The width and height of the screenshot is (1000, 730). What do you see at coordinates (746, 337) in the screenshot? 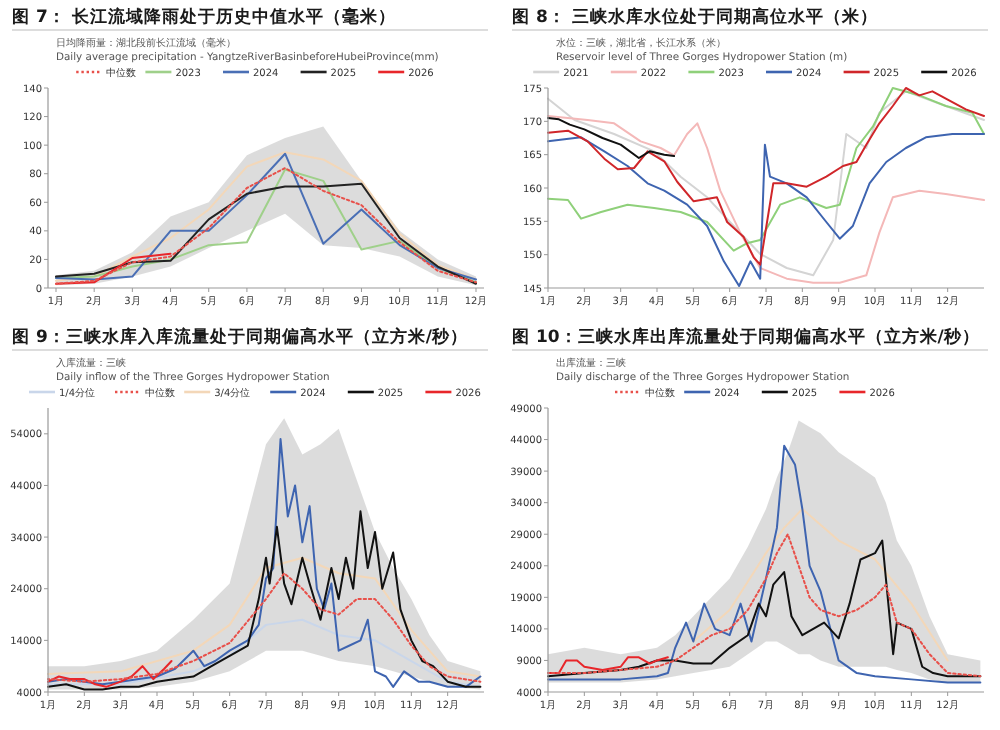
I see `chart-title: 图 10：三峡水库出库流量处于同期偏高水平（立方米/秒）` at bounding box center [746, 337].